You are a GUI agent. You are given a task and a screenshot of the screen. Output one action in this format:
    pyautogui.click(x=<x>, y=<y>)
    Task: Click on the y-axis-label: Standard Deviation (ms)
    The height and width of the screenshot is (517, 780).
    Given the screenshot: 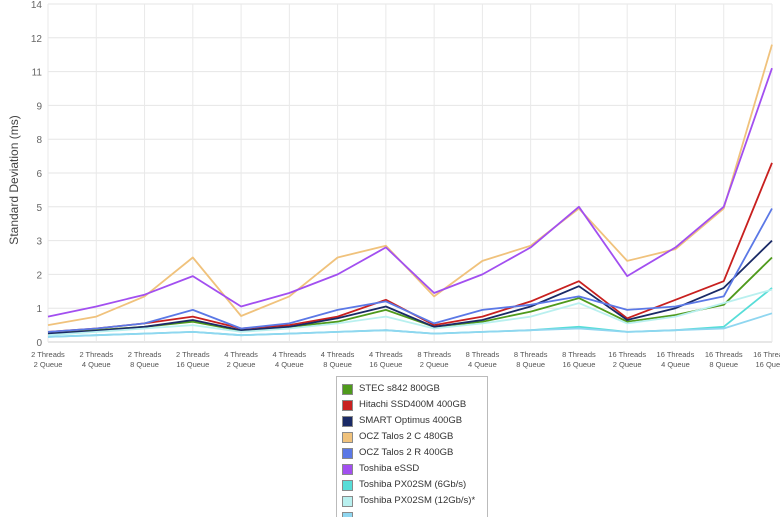 What is the action you would take?
    pyautogui.click(x=14, y=179)
    